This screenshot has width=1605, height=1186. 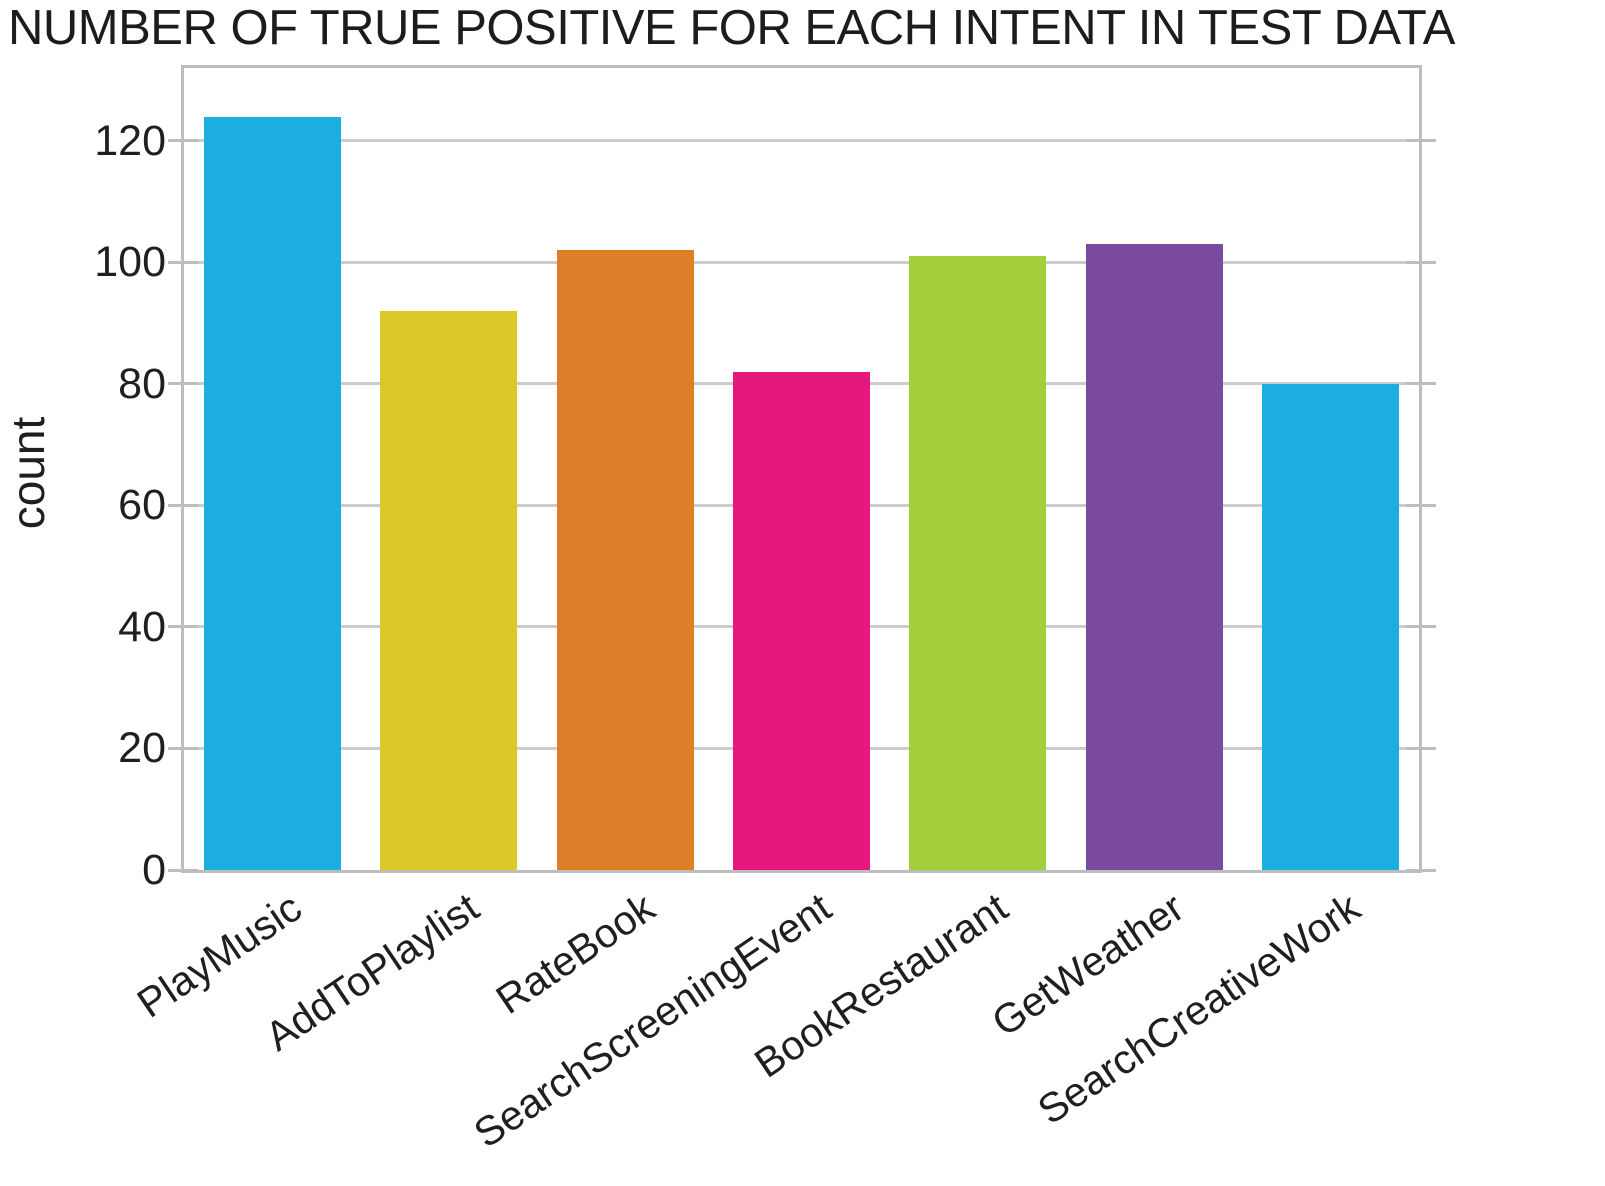 I want to click on bar-rate-book, so click(x=625, y=560).